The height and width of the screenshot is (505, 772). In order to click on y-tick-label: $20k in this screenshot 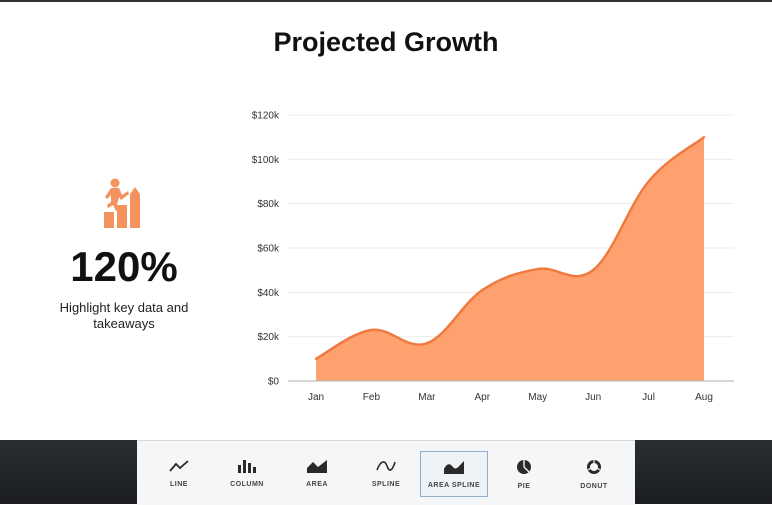, I will do `click(268, 337)`.